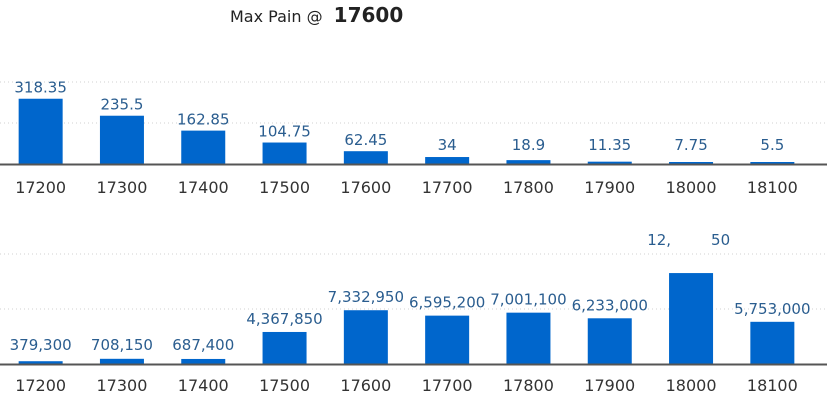 This screenshot has width=827, height=402. I want to click on data-label: 318.35, so click(40, 88).